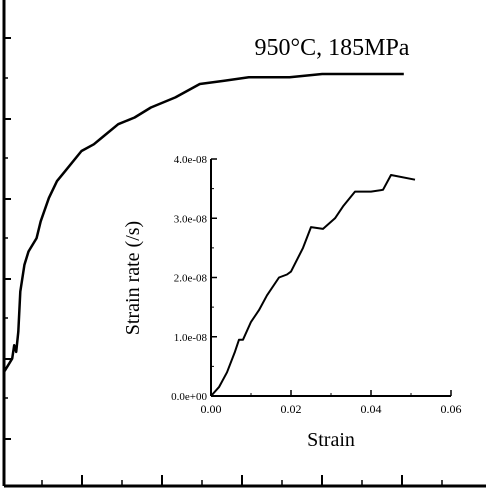  Describe the element at coordinates (191, 219) in the screenshot. I see `inset-y-tick-label: 3.0e-08` at that location.